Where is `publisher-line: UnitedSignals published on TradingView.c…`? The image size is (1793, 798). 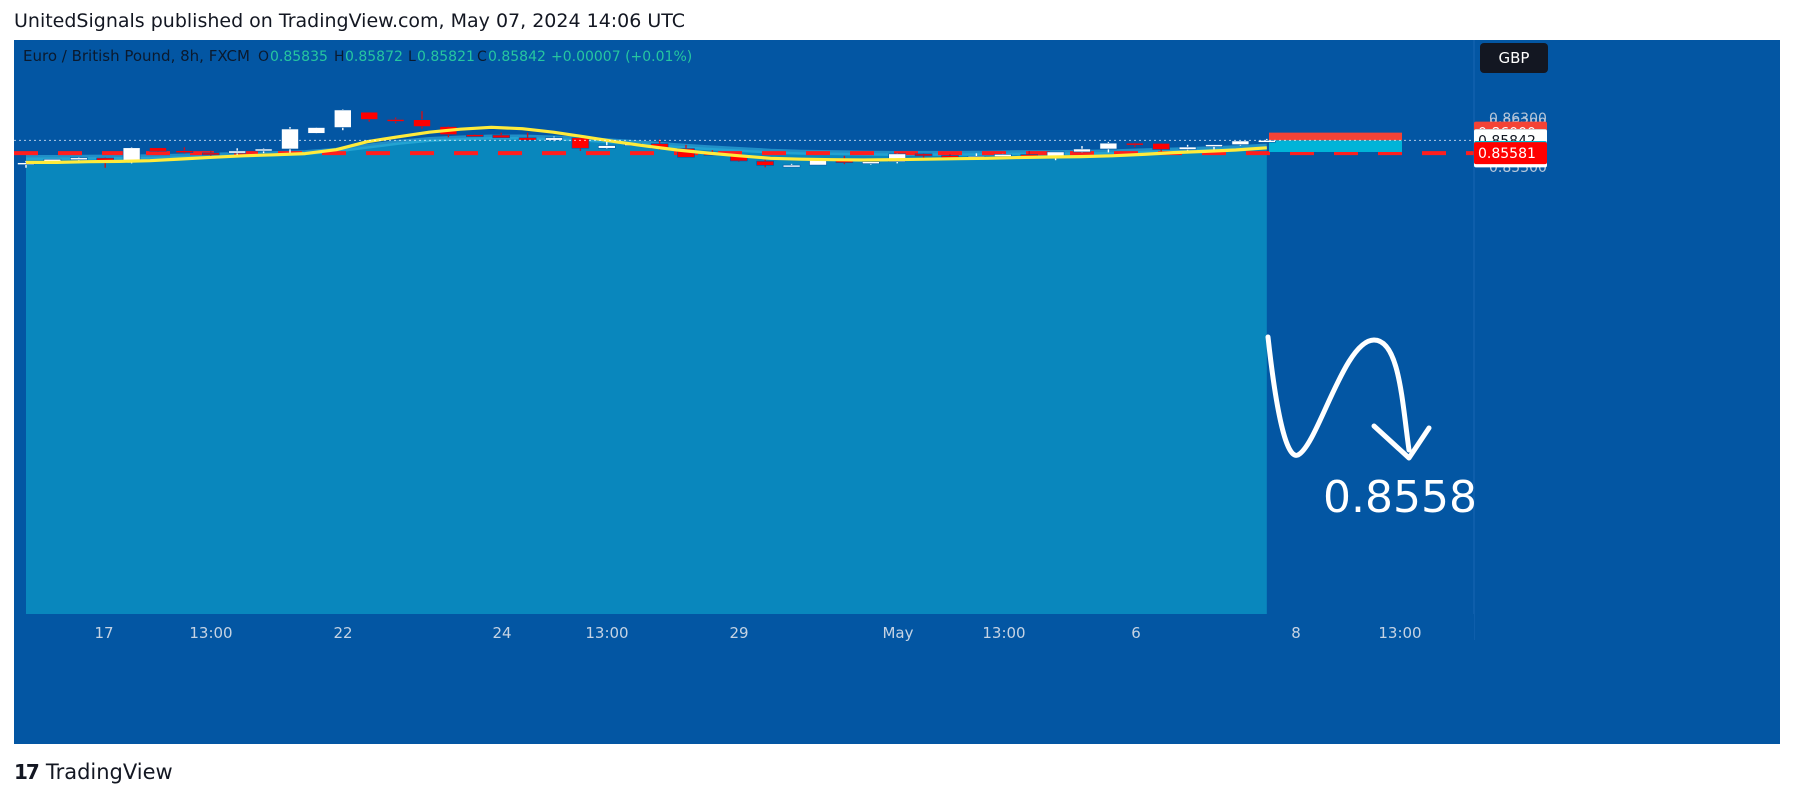
publisher-line: UnitedSignals published on TradingView.c… is located at coordinates (350, 21).